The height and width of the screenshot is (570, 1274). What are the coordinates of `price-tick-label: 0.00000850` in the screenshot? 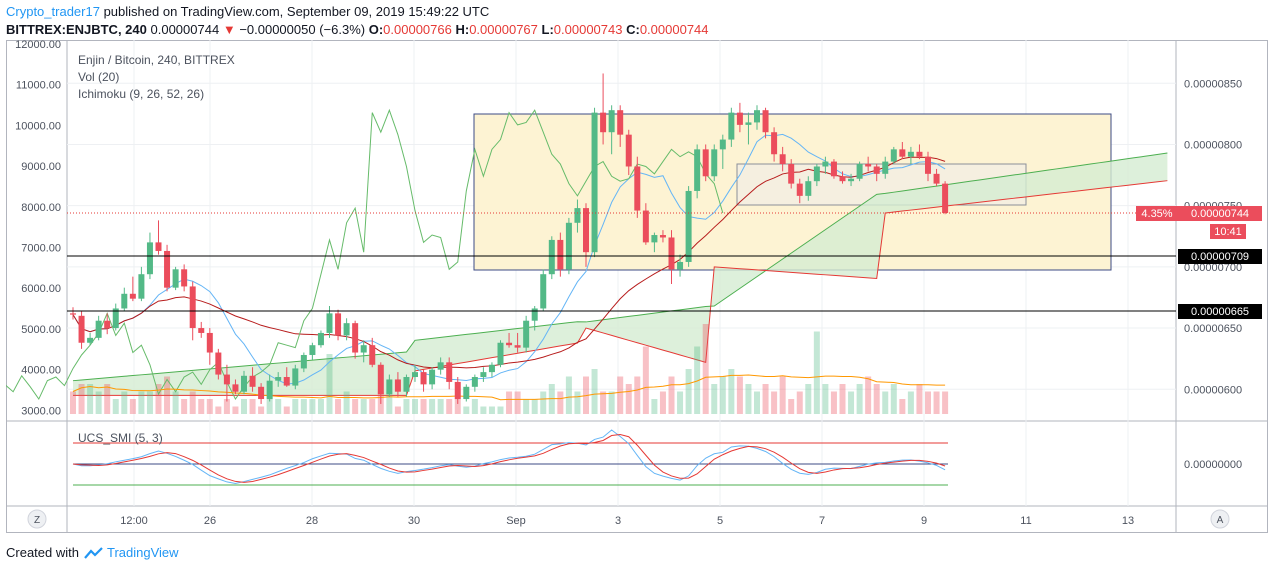 It's located at (1213, 84).